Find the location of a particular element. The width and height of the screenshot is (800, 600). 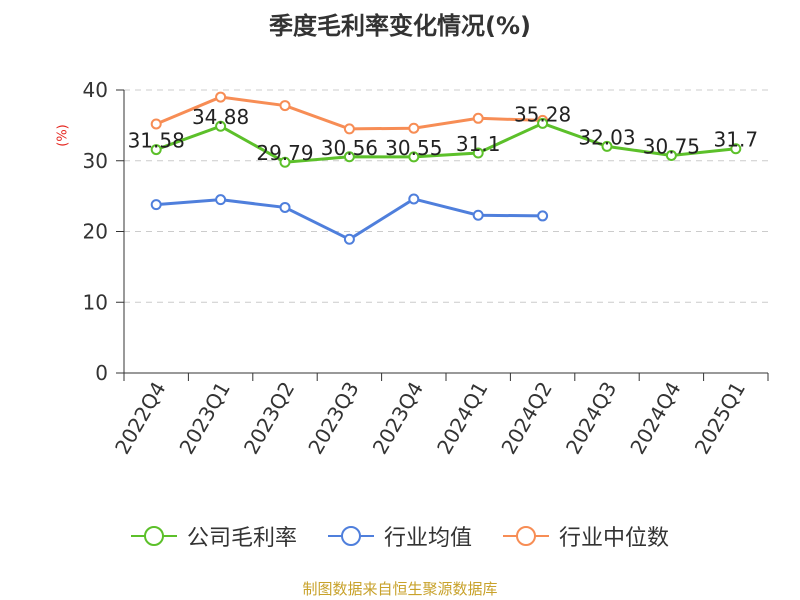

x-tick-label: 2024Q3 is located at coordinates (591, 418).